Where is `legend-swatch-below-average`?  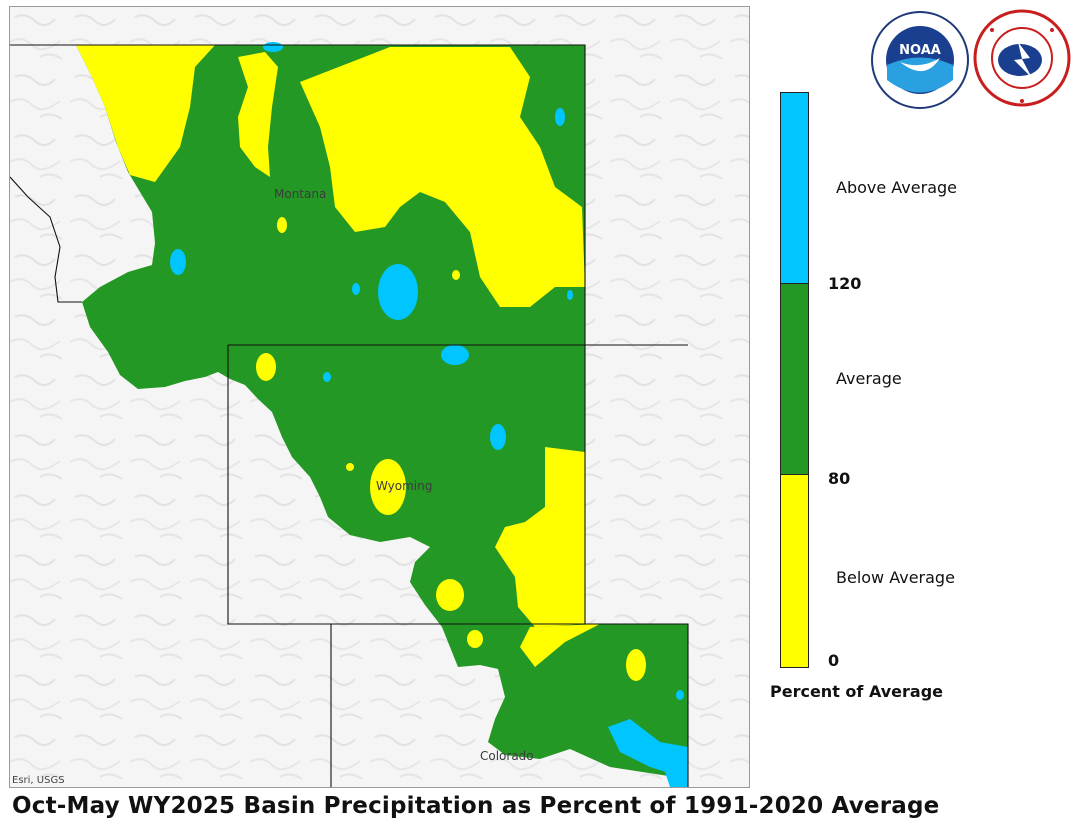
legend-swatch-below-average is located at coordinates (794, 571).